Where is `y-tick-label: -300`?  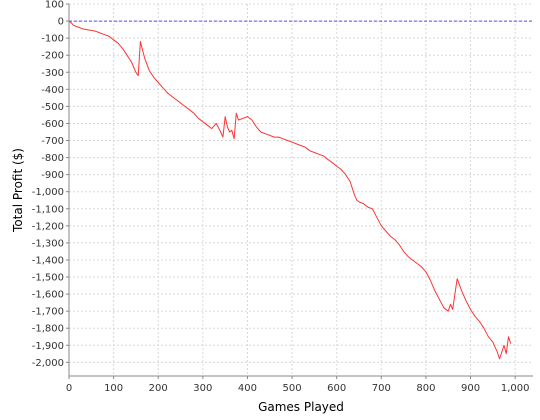 y-tick-label: -300 is located at coordinates (52, 73).